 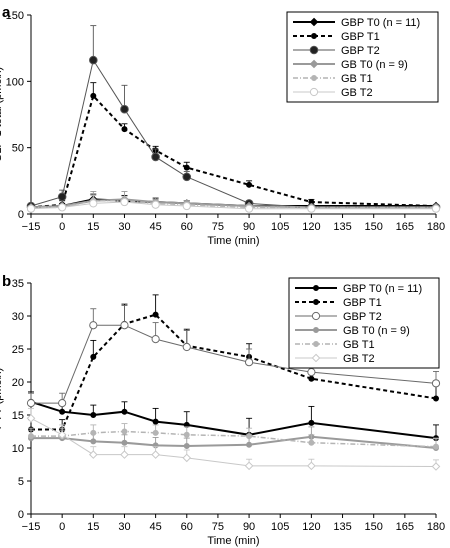 I want to click on b-y-tick-label: 15, so click(x=18, y=416).